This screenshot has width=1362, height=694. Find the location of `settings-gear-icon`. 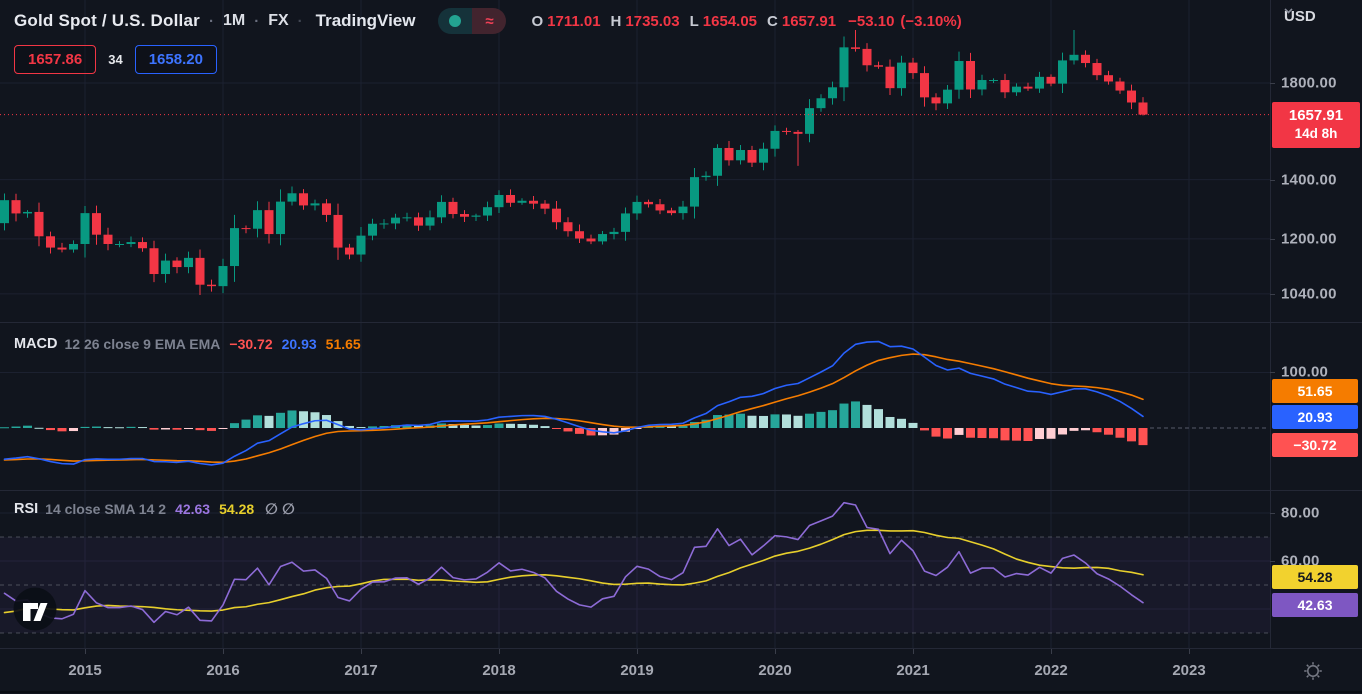

settings-gear-icon is located at coordinates (1313, 671).